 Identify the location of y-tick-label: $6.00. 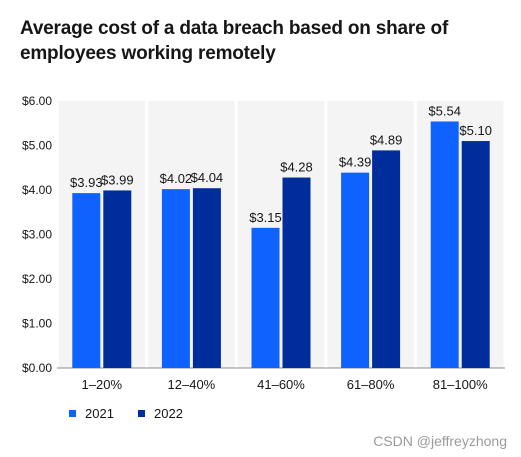
(37, 101).